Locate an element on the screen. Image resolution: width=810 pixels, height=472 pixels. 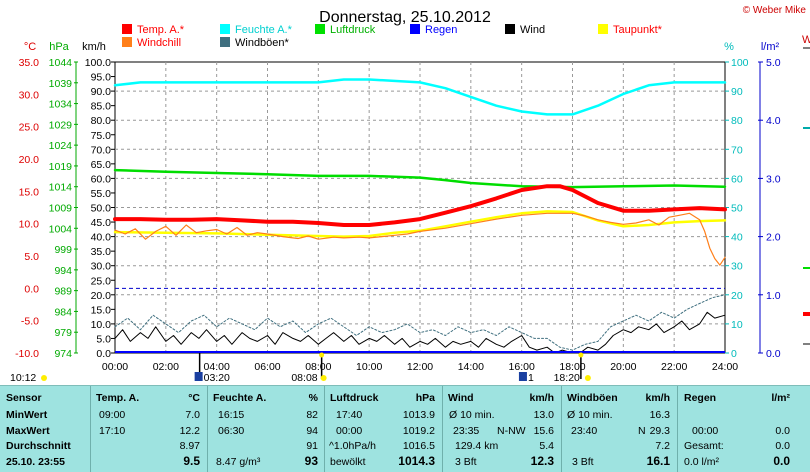
row-label: Durchschnitt is located at coordinates (38, 446).